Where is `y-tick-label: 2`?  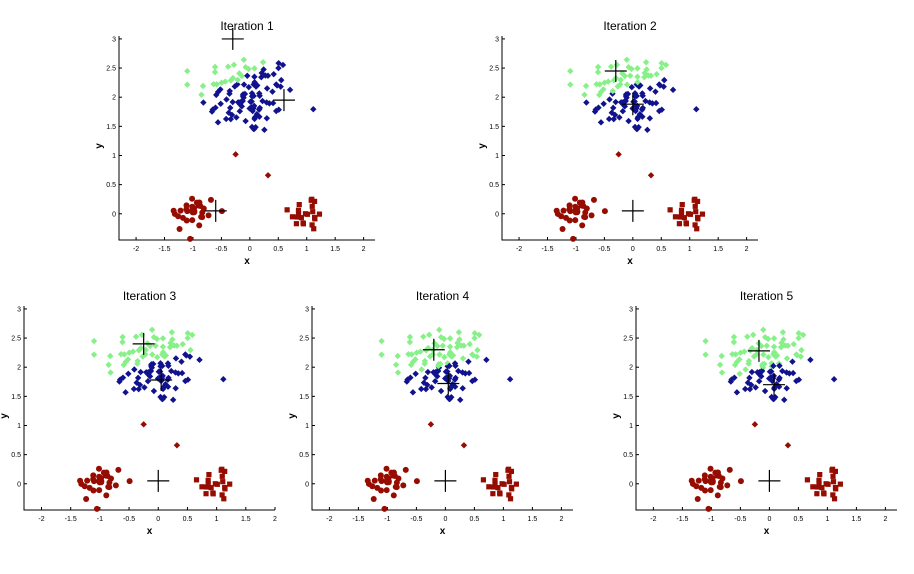 y-tick-label: 2 is located at coordinates (631, 368).